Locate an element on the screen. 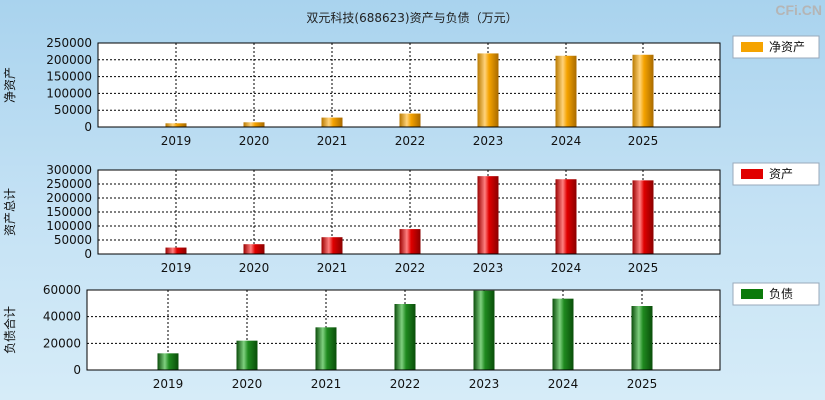 The image size is (825, 400). legend: 负债 is located at coordinates (776, 294).